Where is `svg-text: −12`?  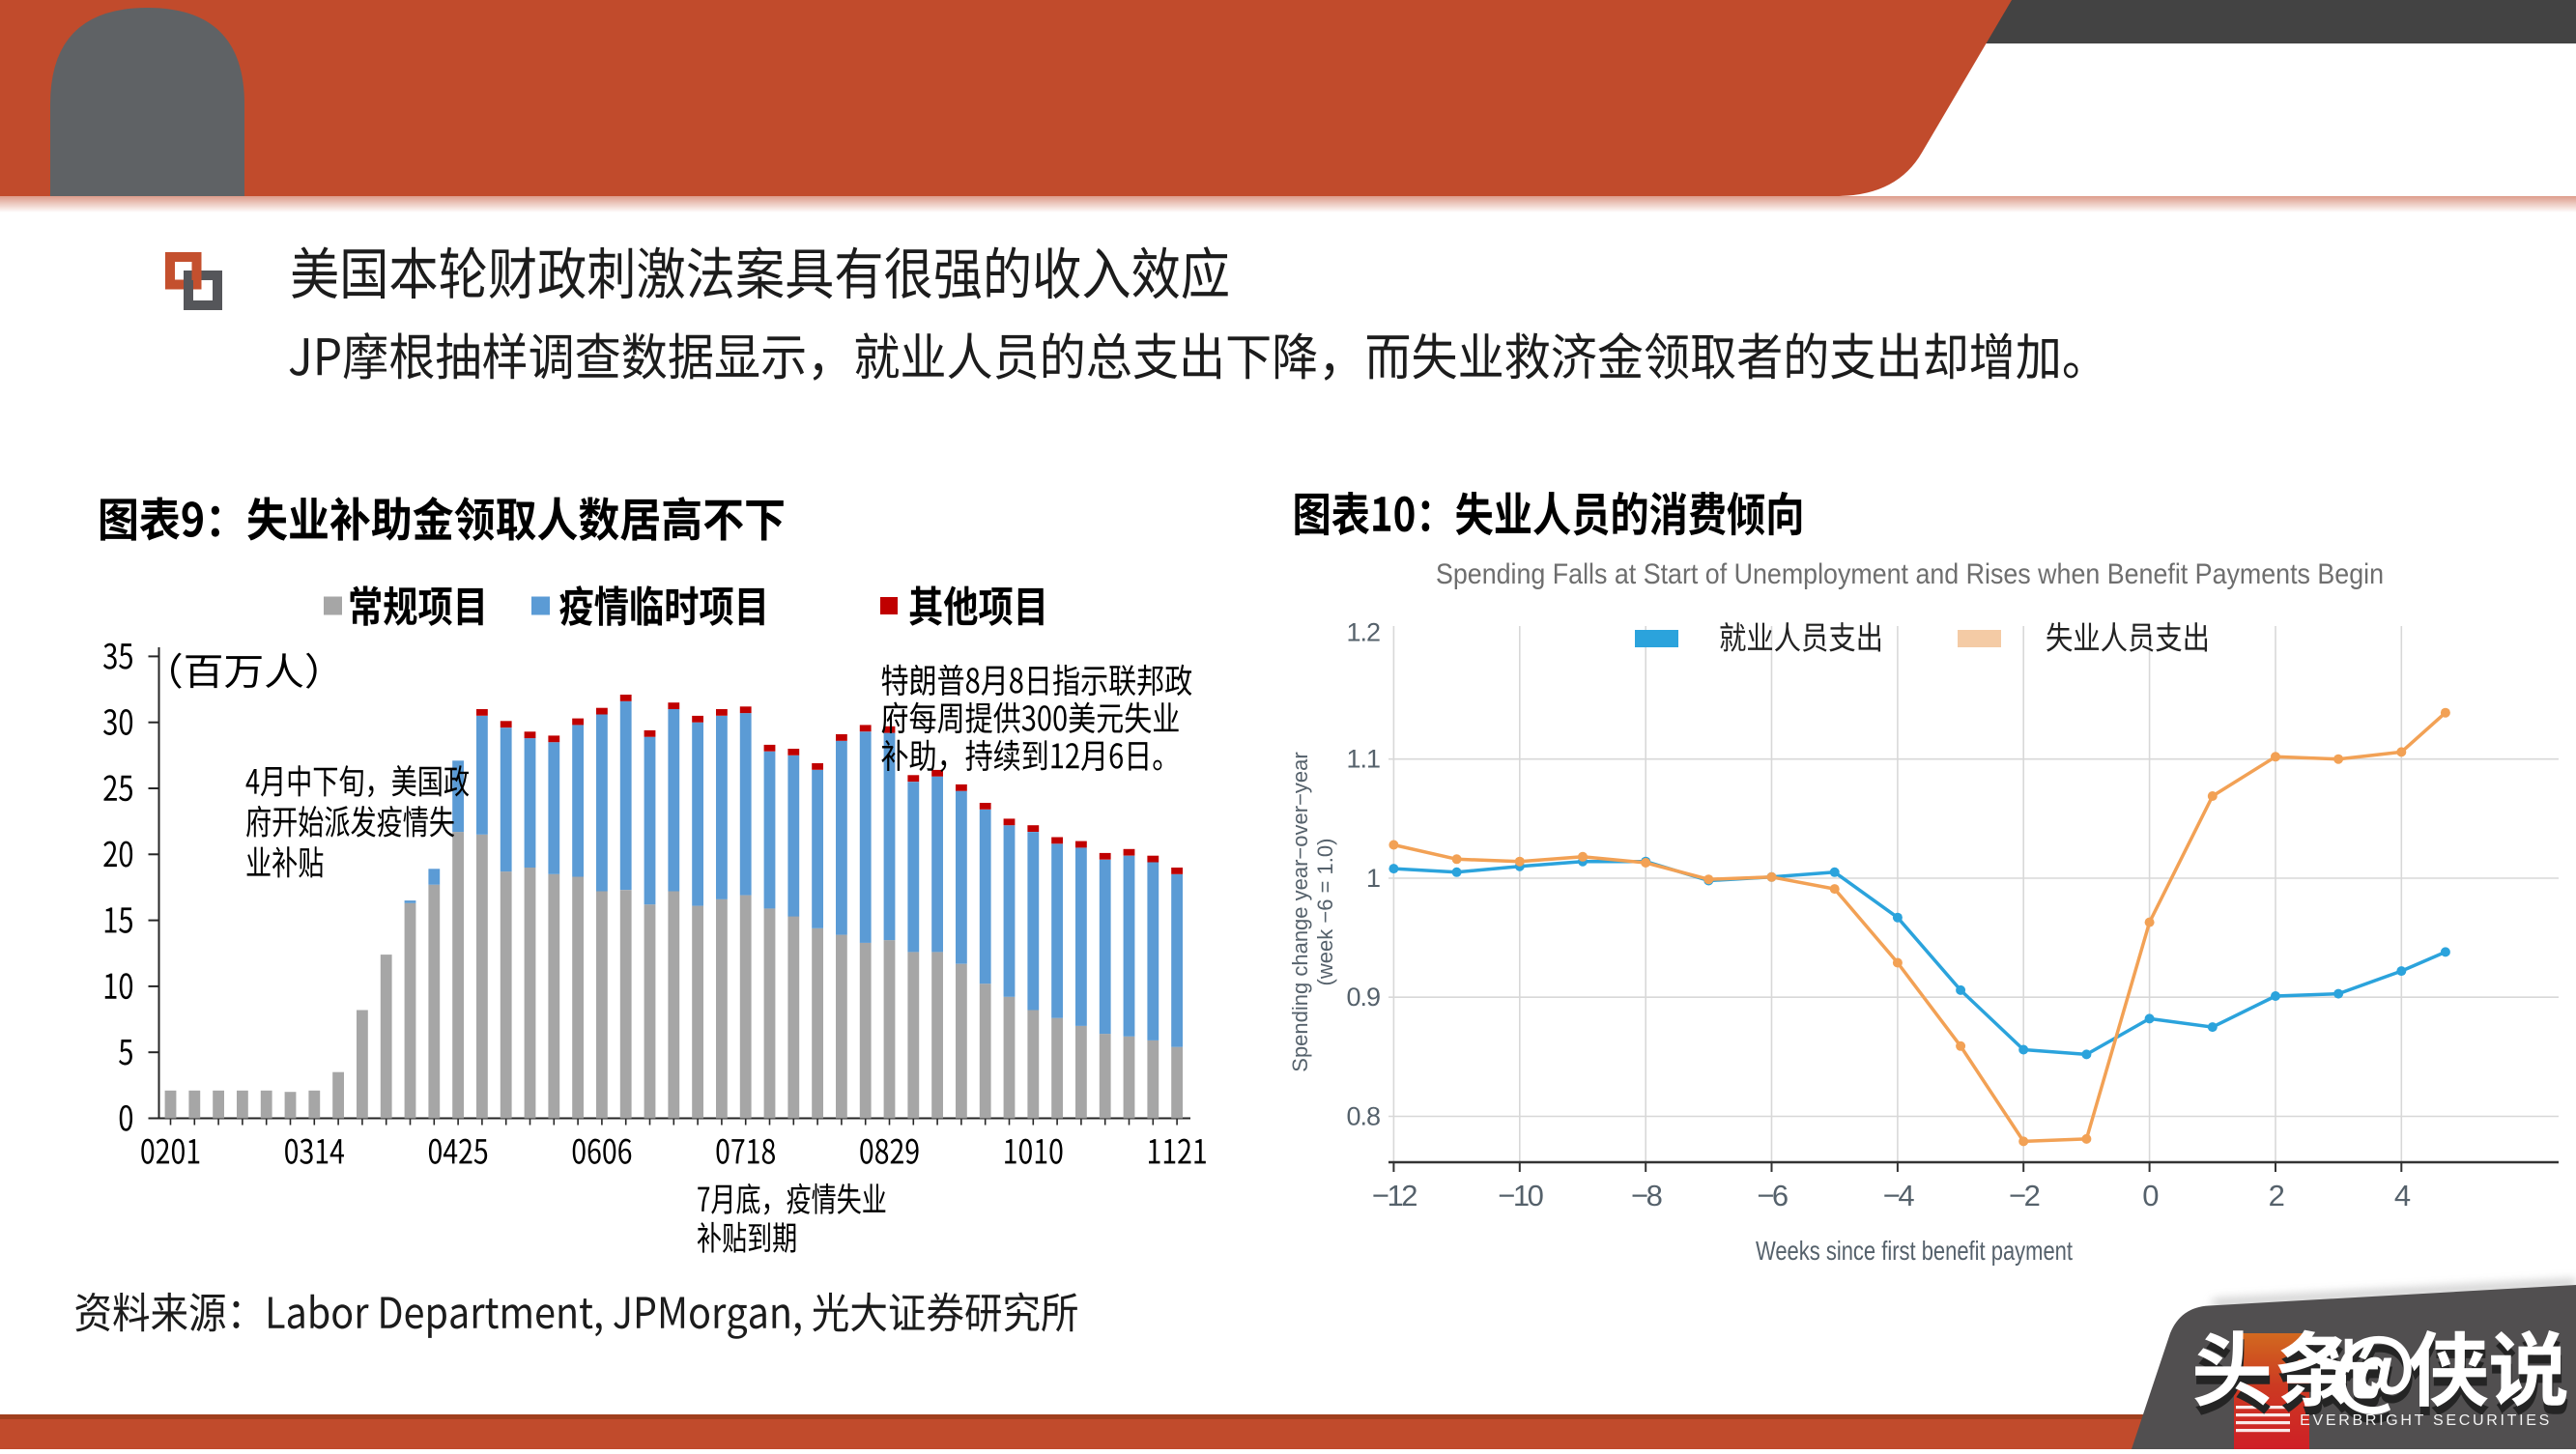
svg-text: −12 is located at coordinates (1395, 1195).